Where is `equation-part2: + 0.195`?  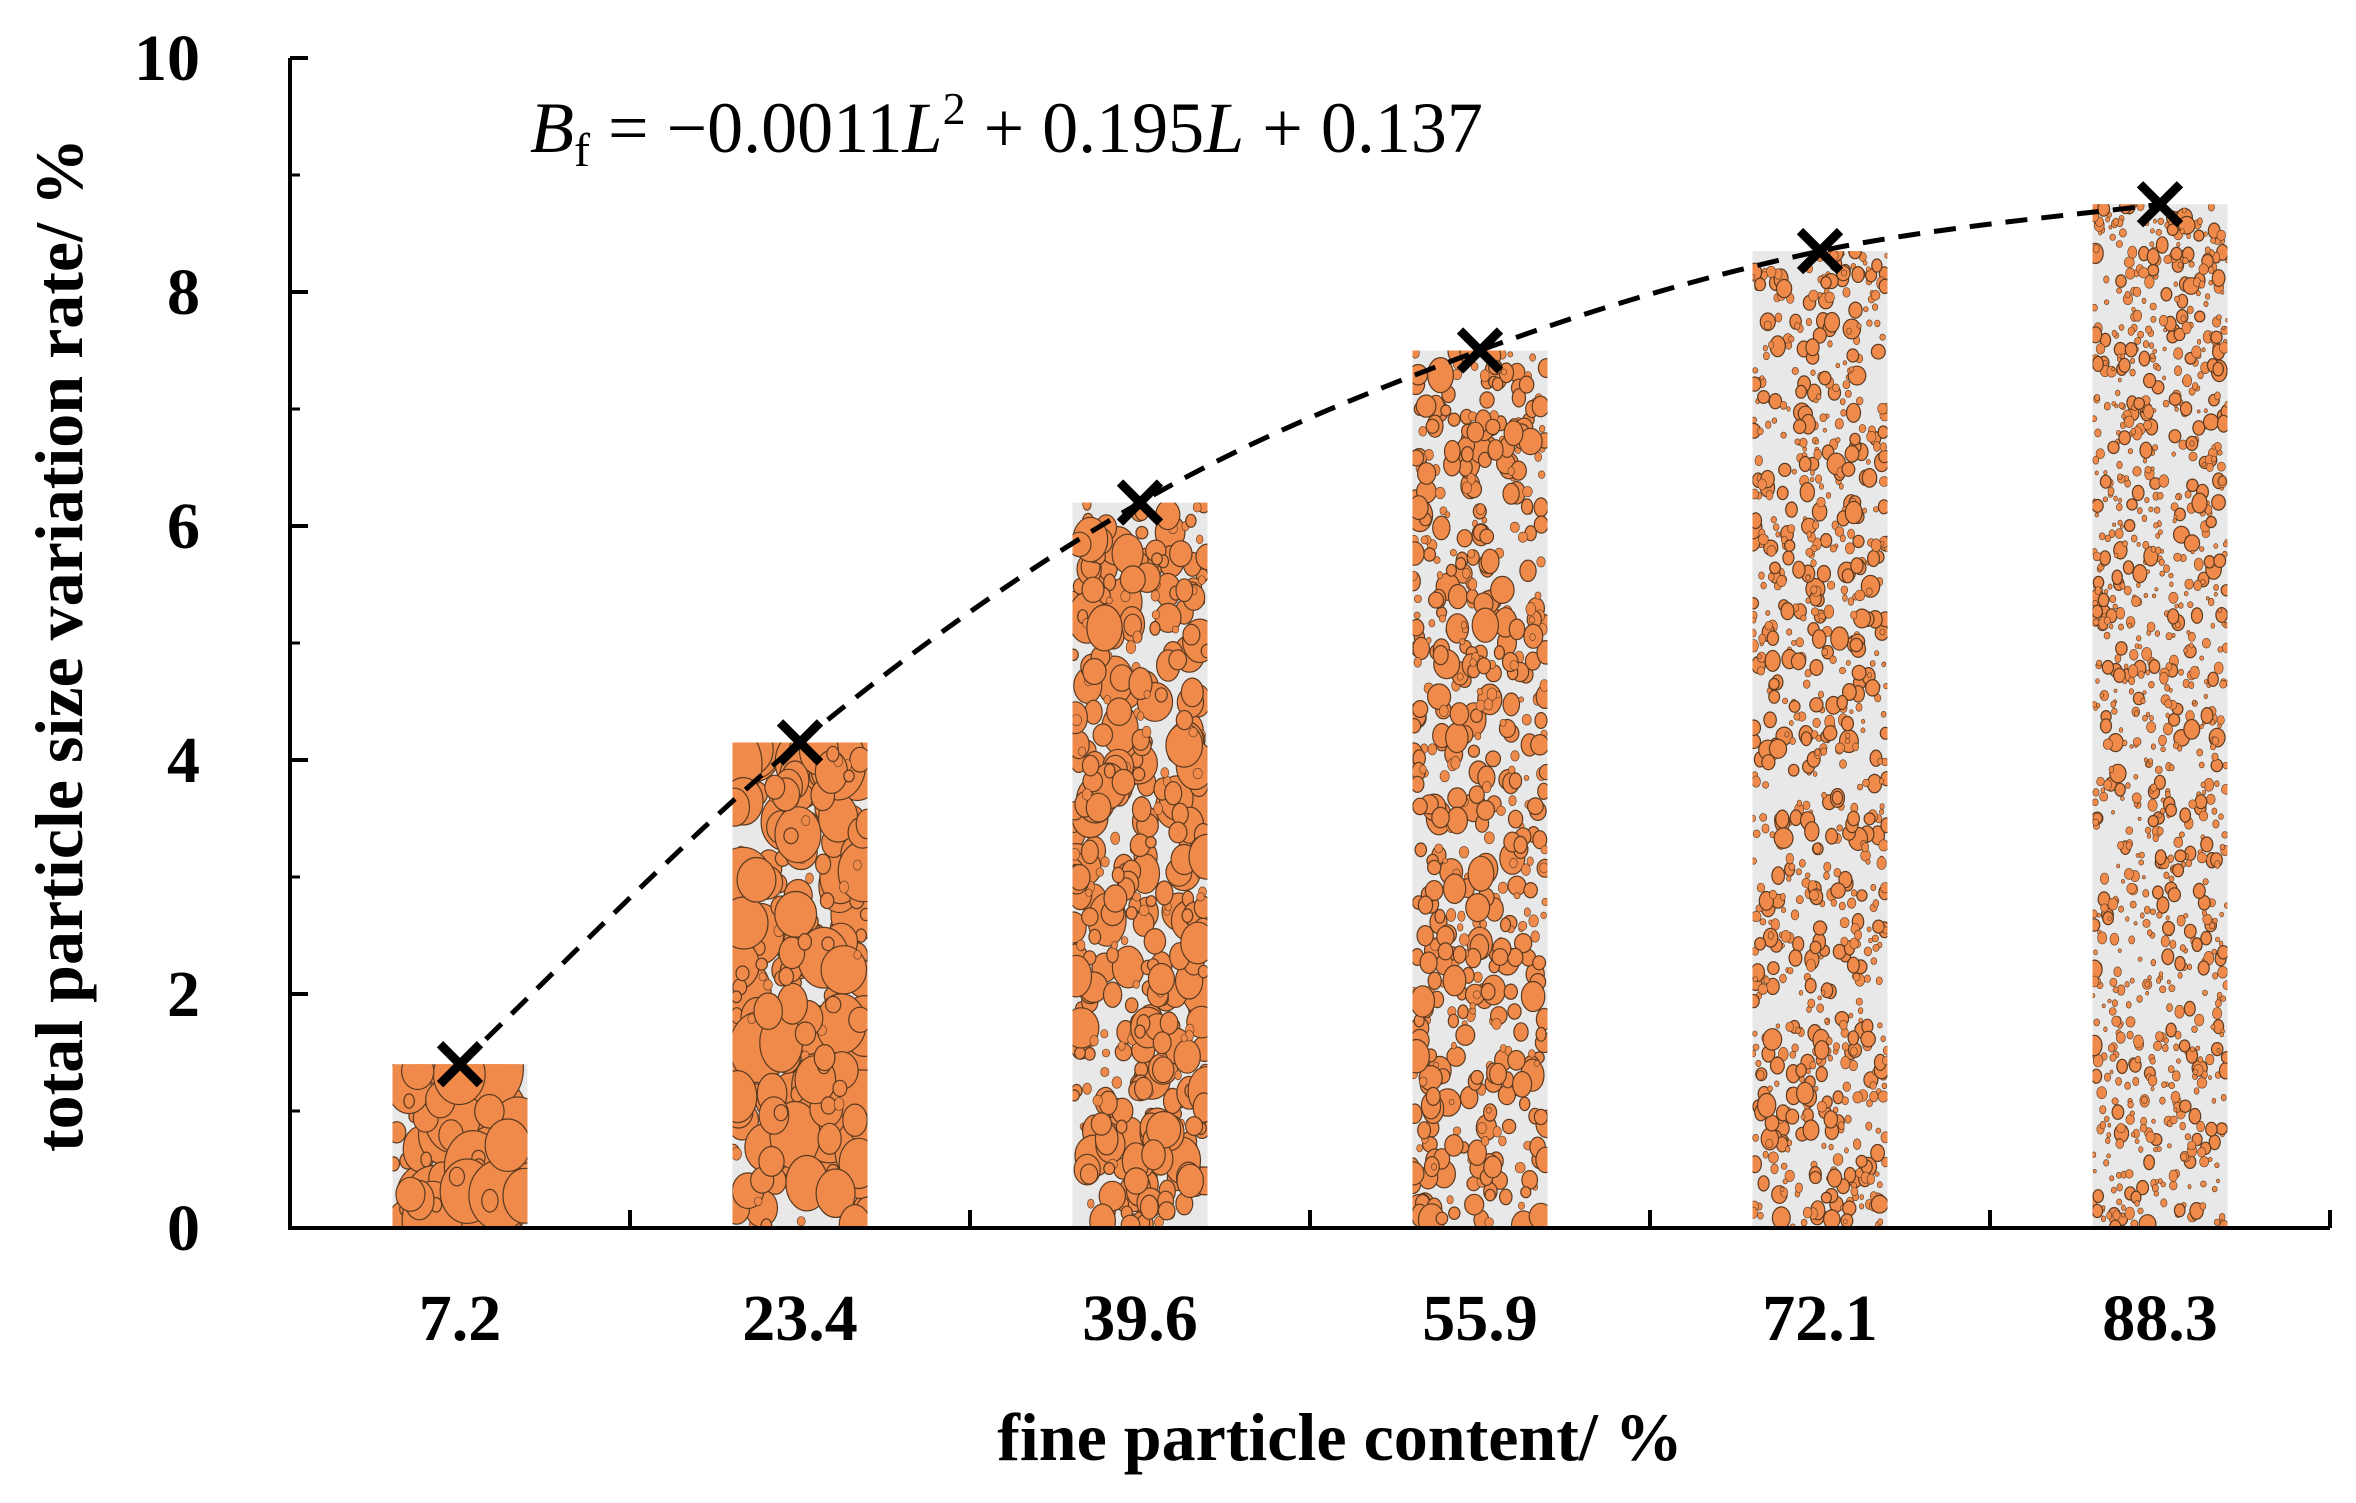 equation-part2: + 0.195 is located at coordinates (1085, 128).